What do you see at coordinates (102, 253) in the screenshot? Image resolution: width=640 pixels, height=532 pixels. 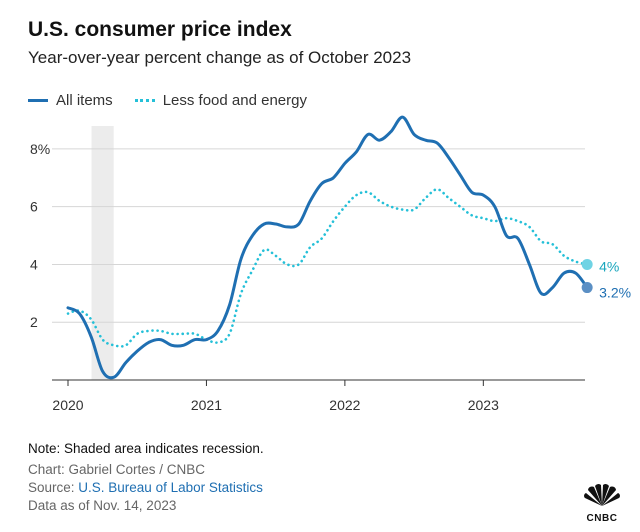 I see `recession-band` at bounding box center [102, 253].